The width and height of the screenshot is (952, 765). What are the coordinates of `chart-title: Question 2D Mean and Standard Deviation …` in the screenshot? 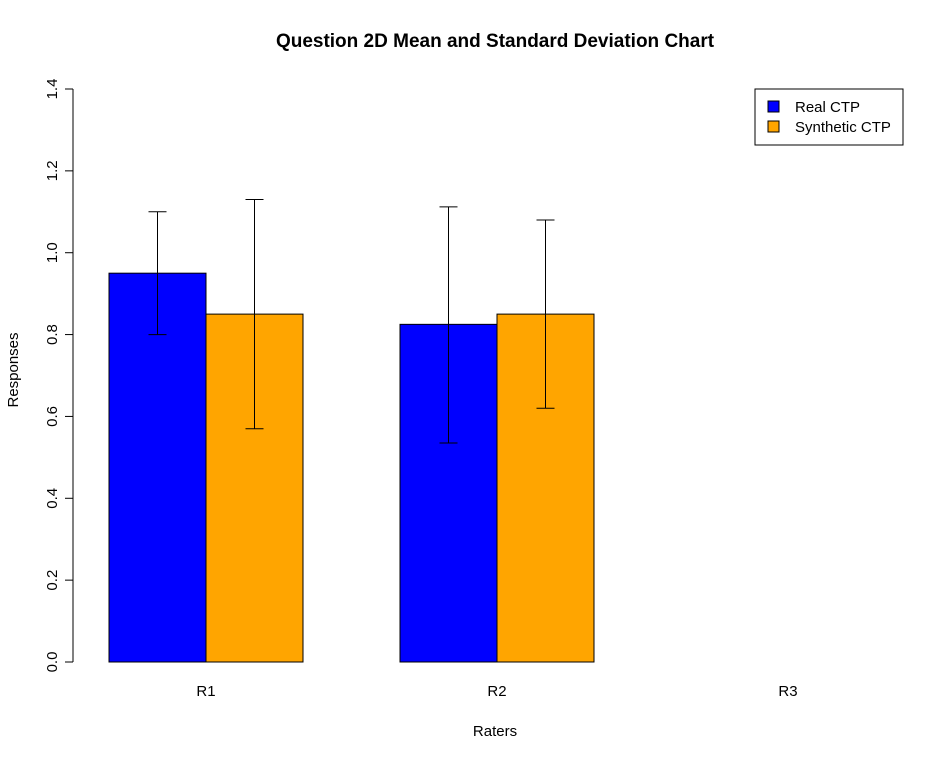 It's located at (495, 41).